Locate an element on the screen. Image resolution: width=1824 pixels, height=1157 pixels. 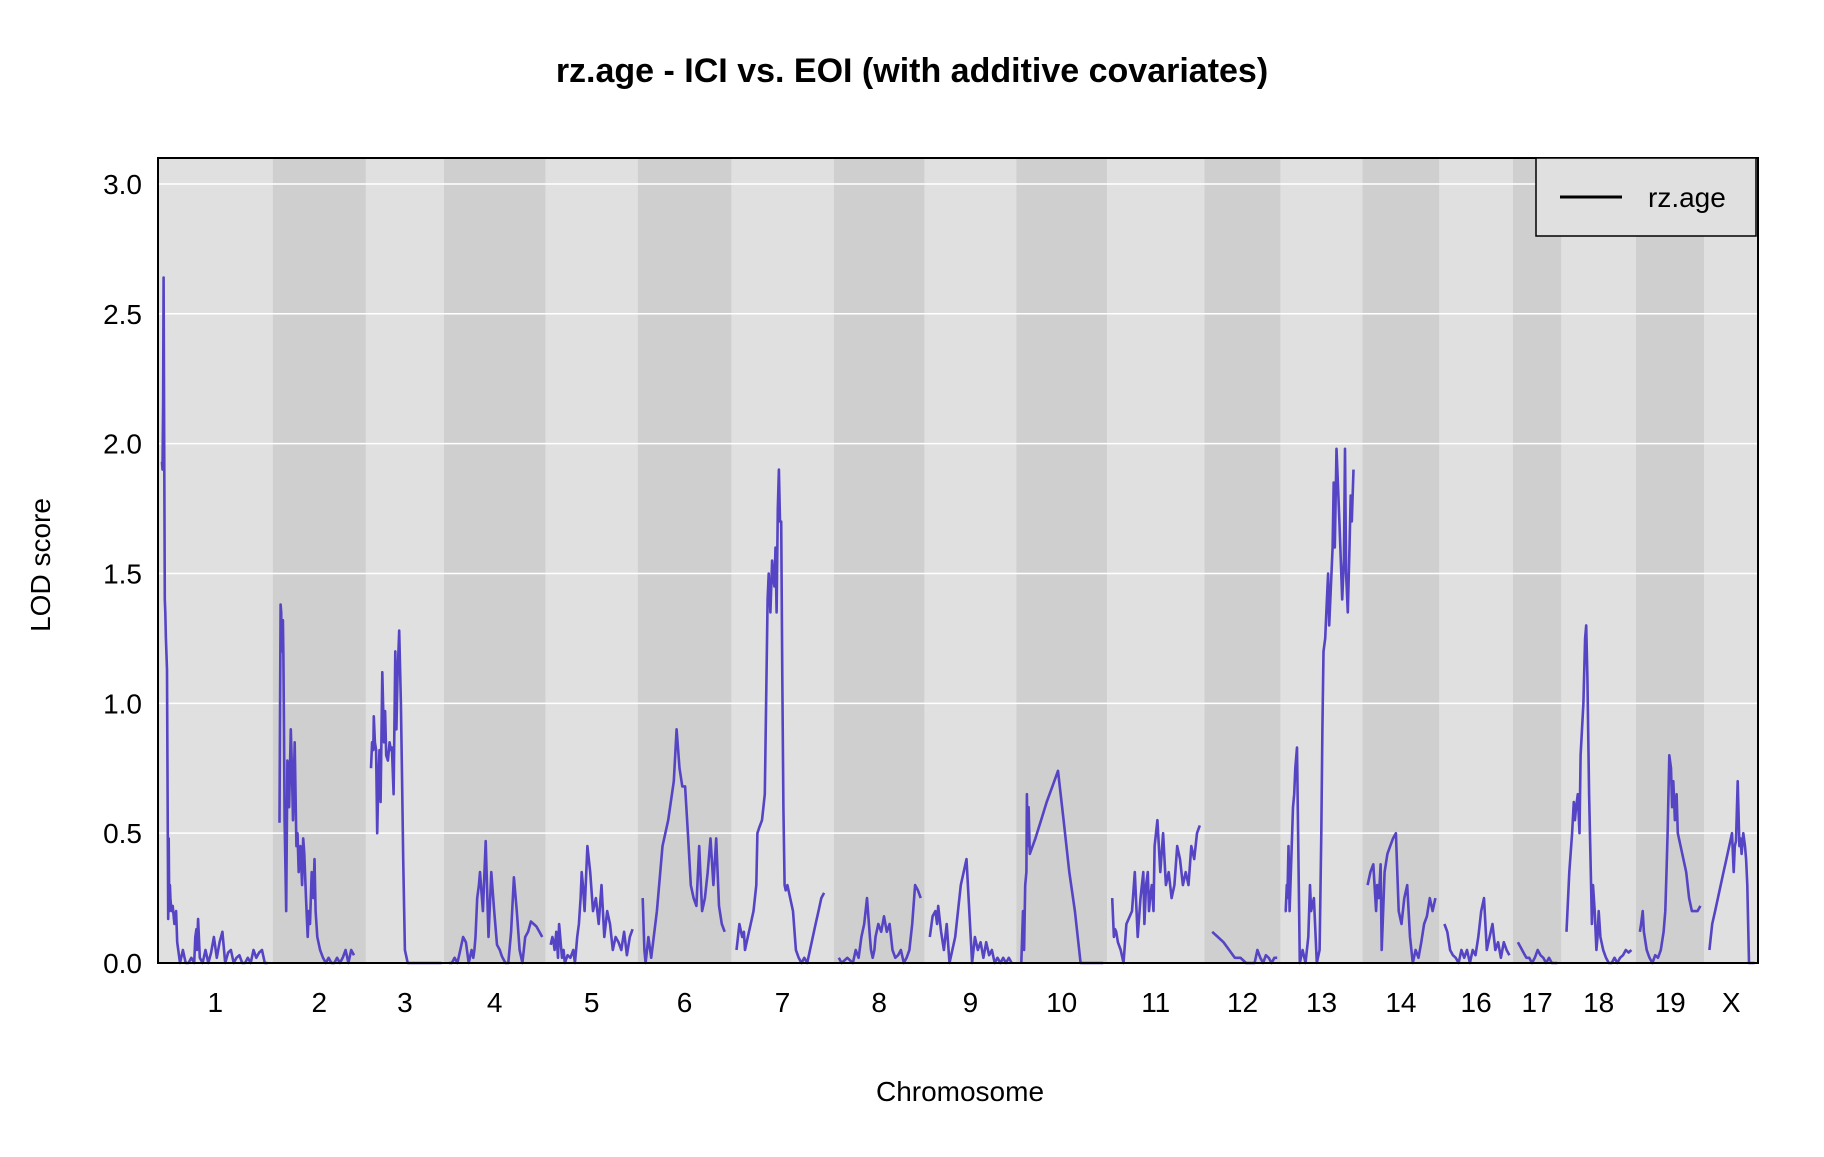
x-axis-ticks: 1 2 3 4 5 6 7 8 9 10 11 12 13 14 16 17 18 19 X is located at coordinates (974, 1002).